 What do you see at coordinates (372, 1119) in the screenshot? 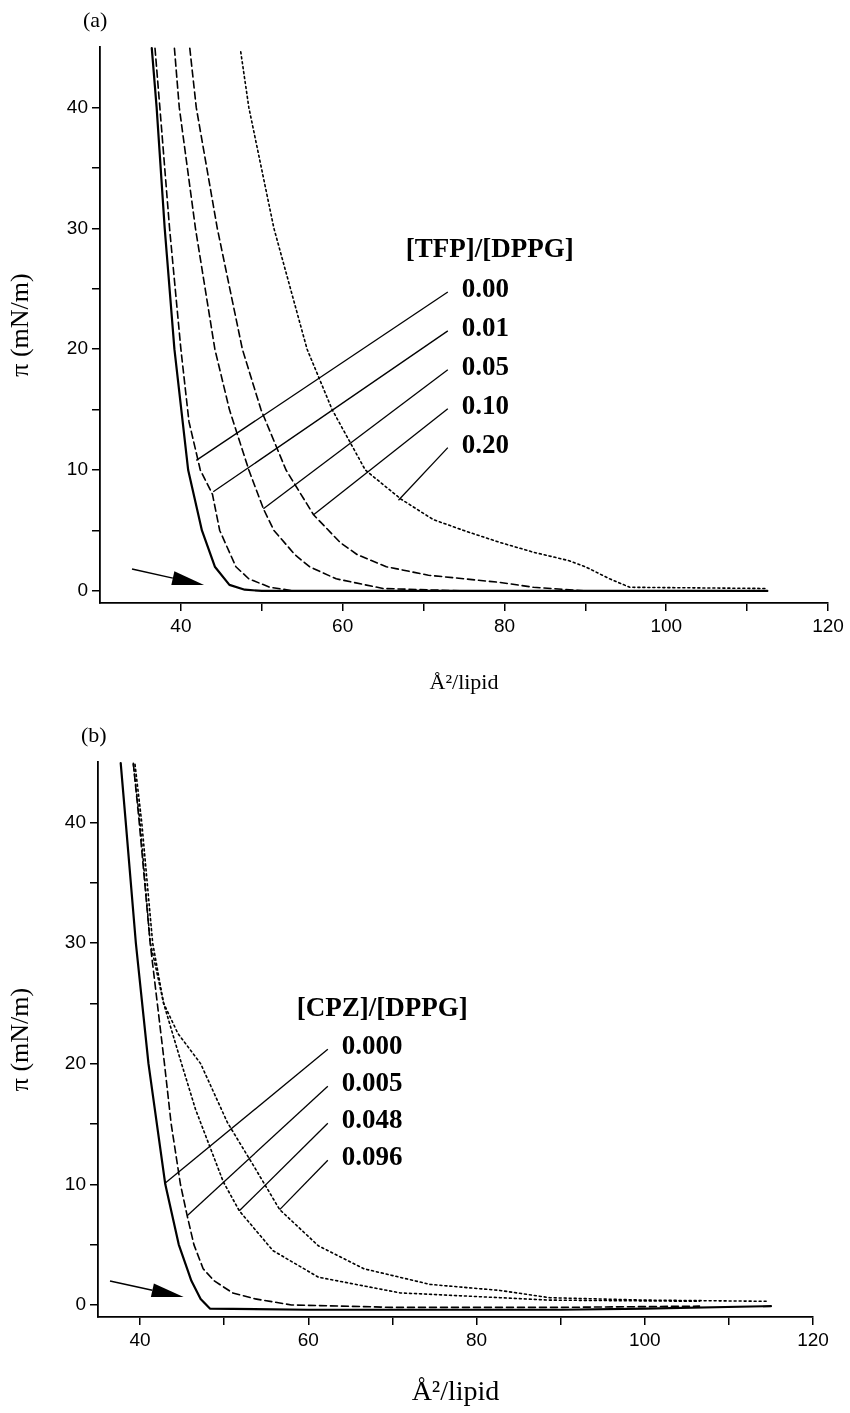
I see `annotation: 0.048` at bounding box center [372, 1119].